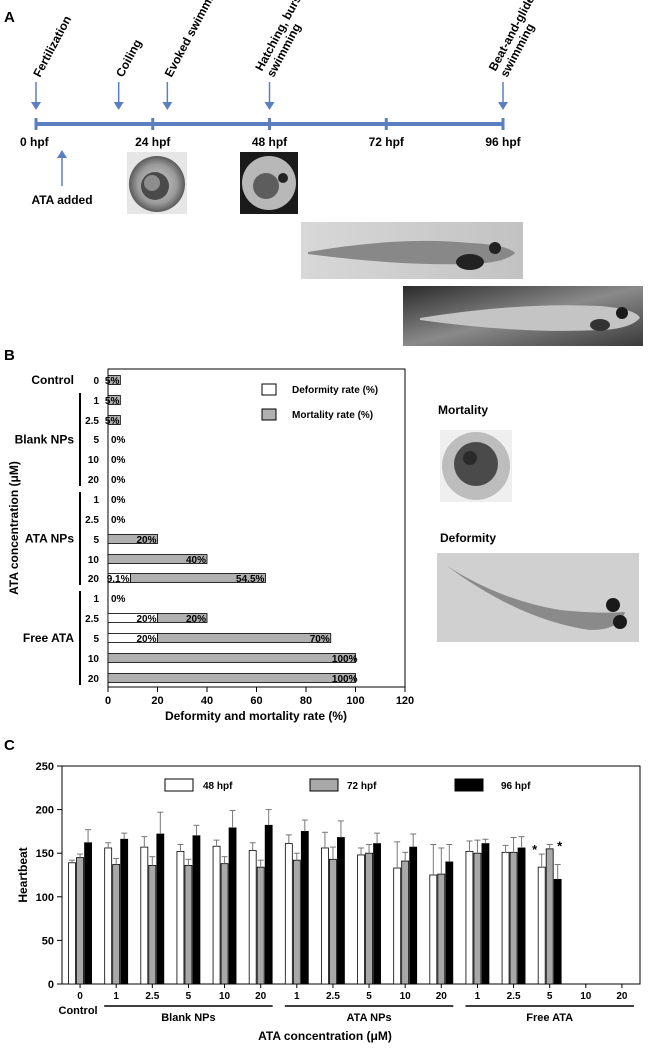  Describe the element at coordinates (45, 767) in the screenshot. I see `y-tick-label-c: 250` at that location.